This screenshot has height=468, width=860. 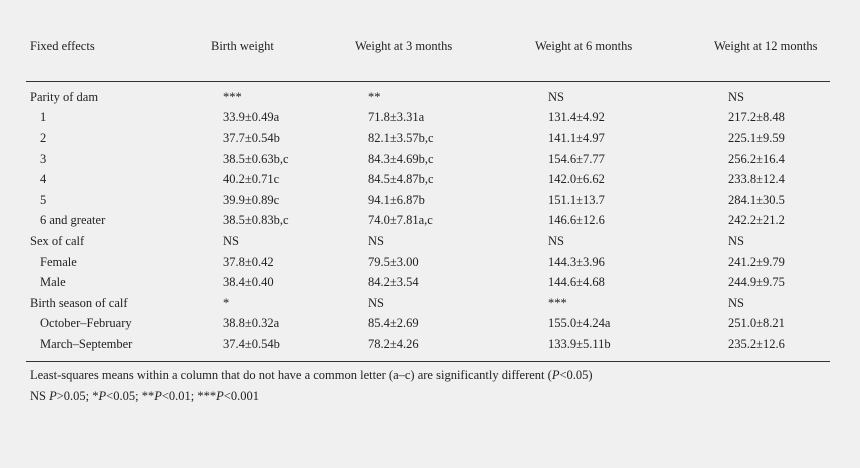 What do you see at coordinates (756, 117) in the screenshot?
I see `table-cell: 217.2±8.48` at bounding box center [756, 117].